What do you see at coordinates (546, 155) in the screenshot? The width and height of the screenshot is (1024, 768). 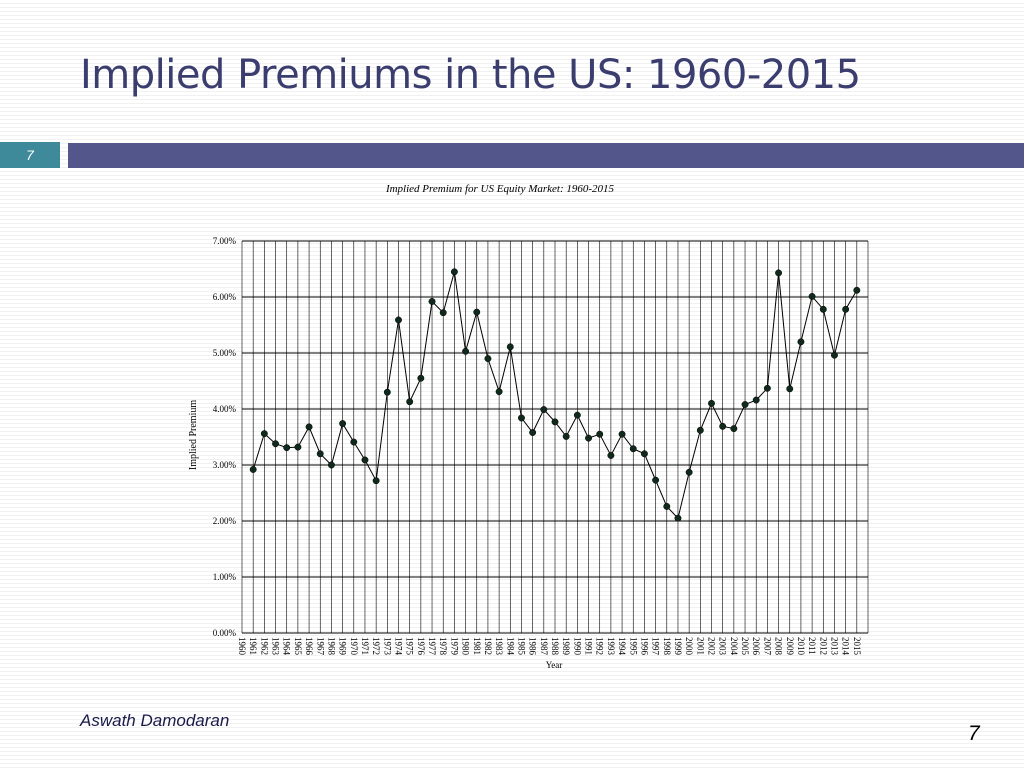 I see `header-bar` at bounding box center [546, 155].